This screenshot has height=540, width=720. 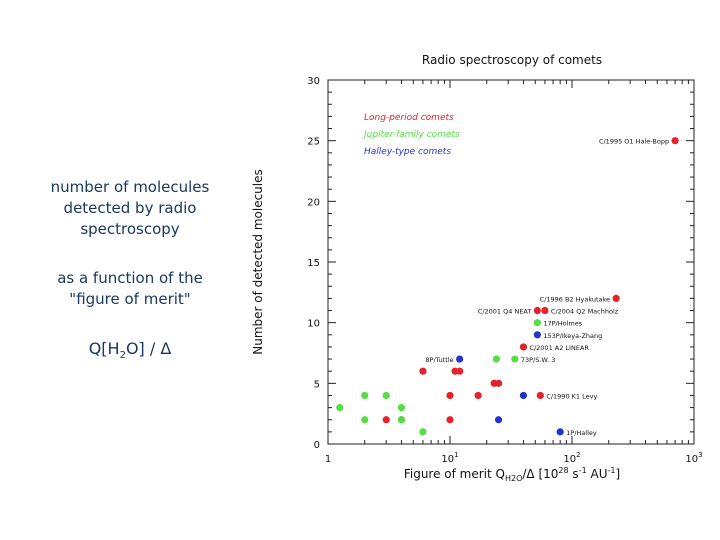 I want to click on point-annotation: 73P/S.W. 3, so click(x=538, y=360).